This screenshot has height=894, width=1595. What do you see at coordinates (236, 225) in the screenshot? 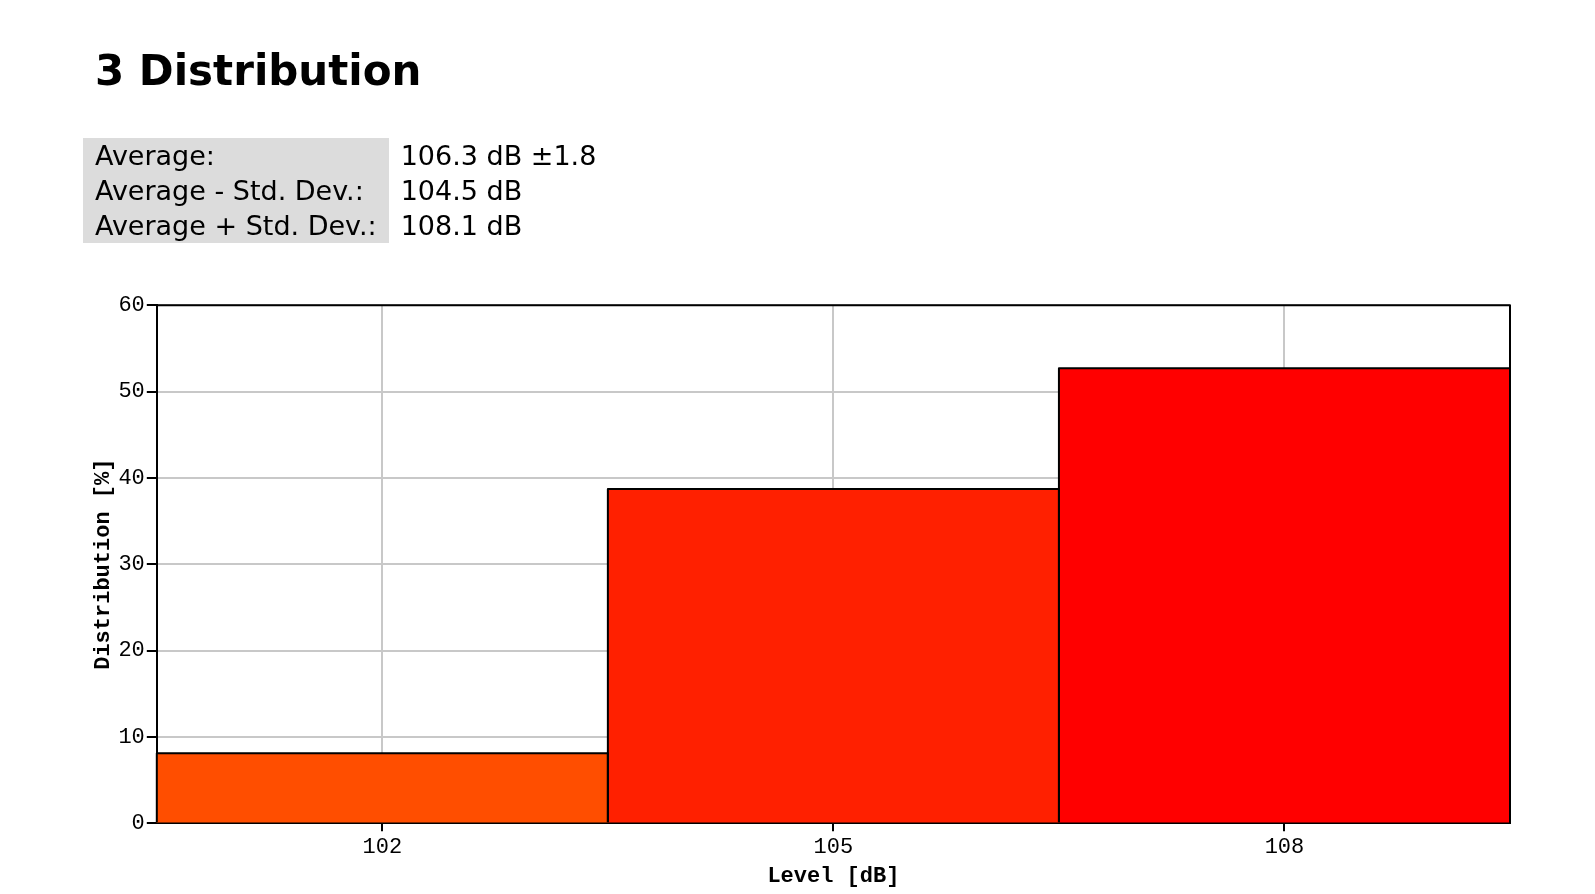
I see `text: Average + Std. Dev.:` at bounding box center [236, 225].